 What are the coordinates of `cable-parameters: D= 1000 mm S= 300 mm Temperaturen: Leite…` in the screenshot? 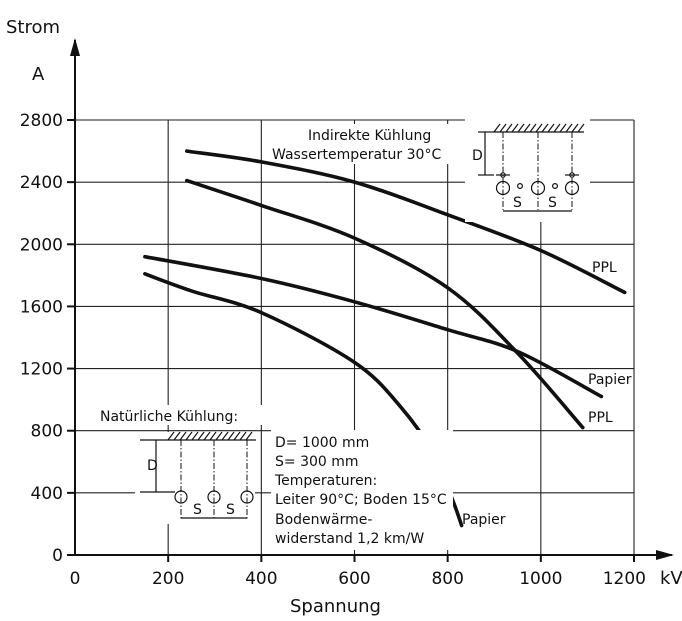 It's located at (362, 490).